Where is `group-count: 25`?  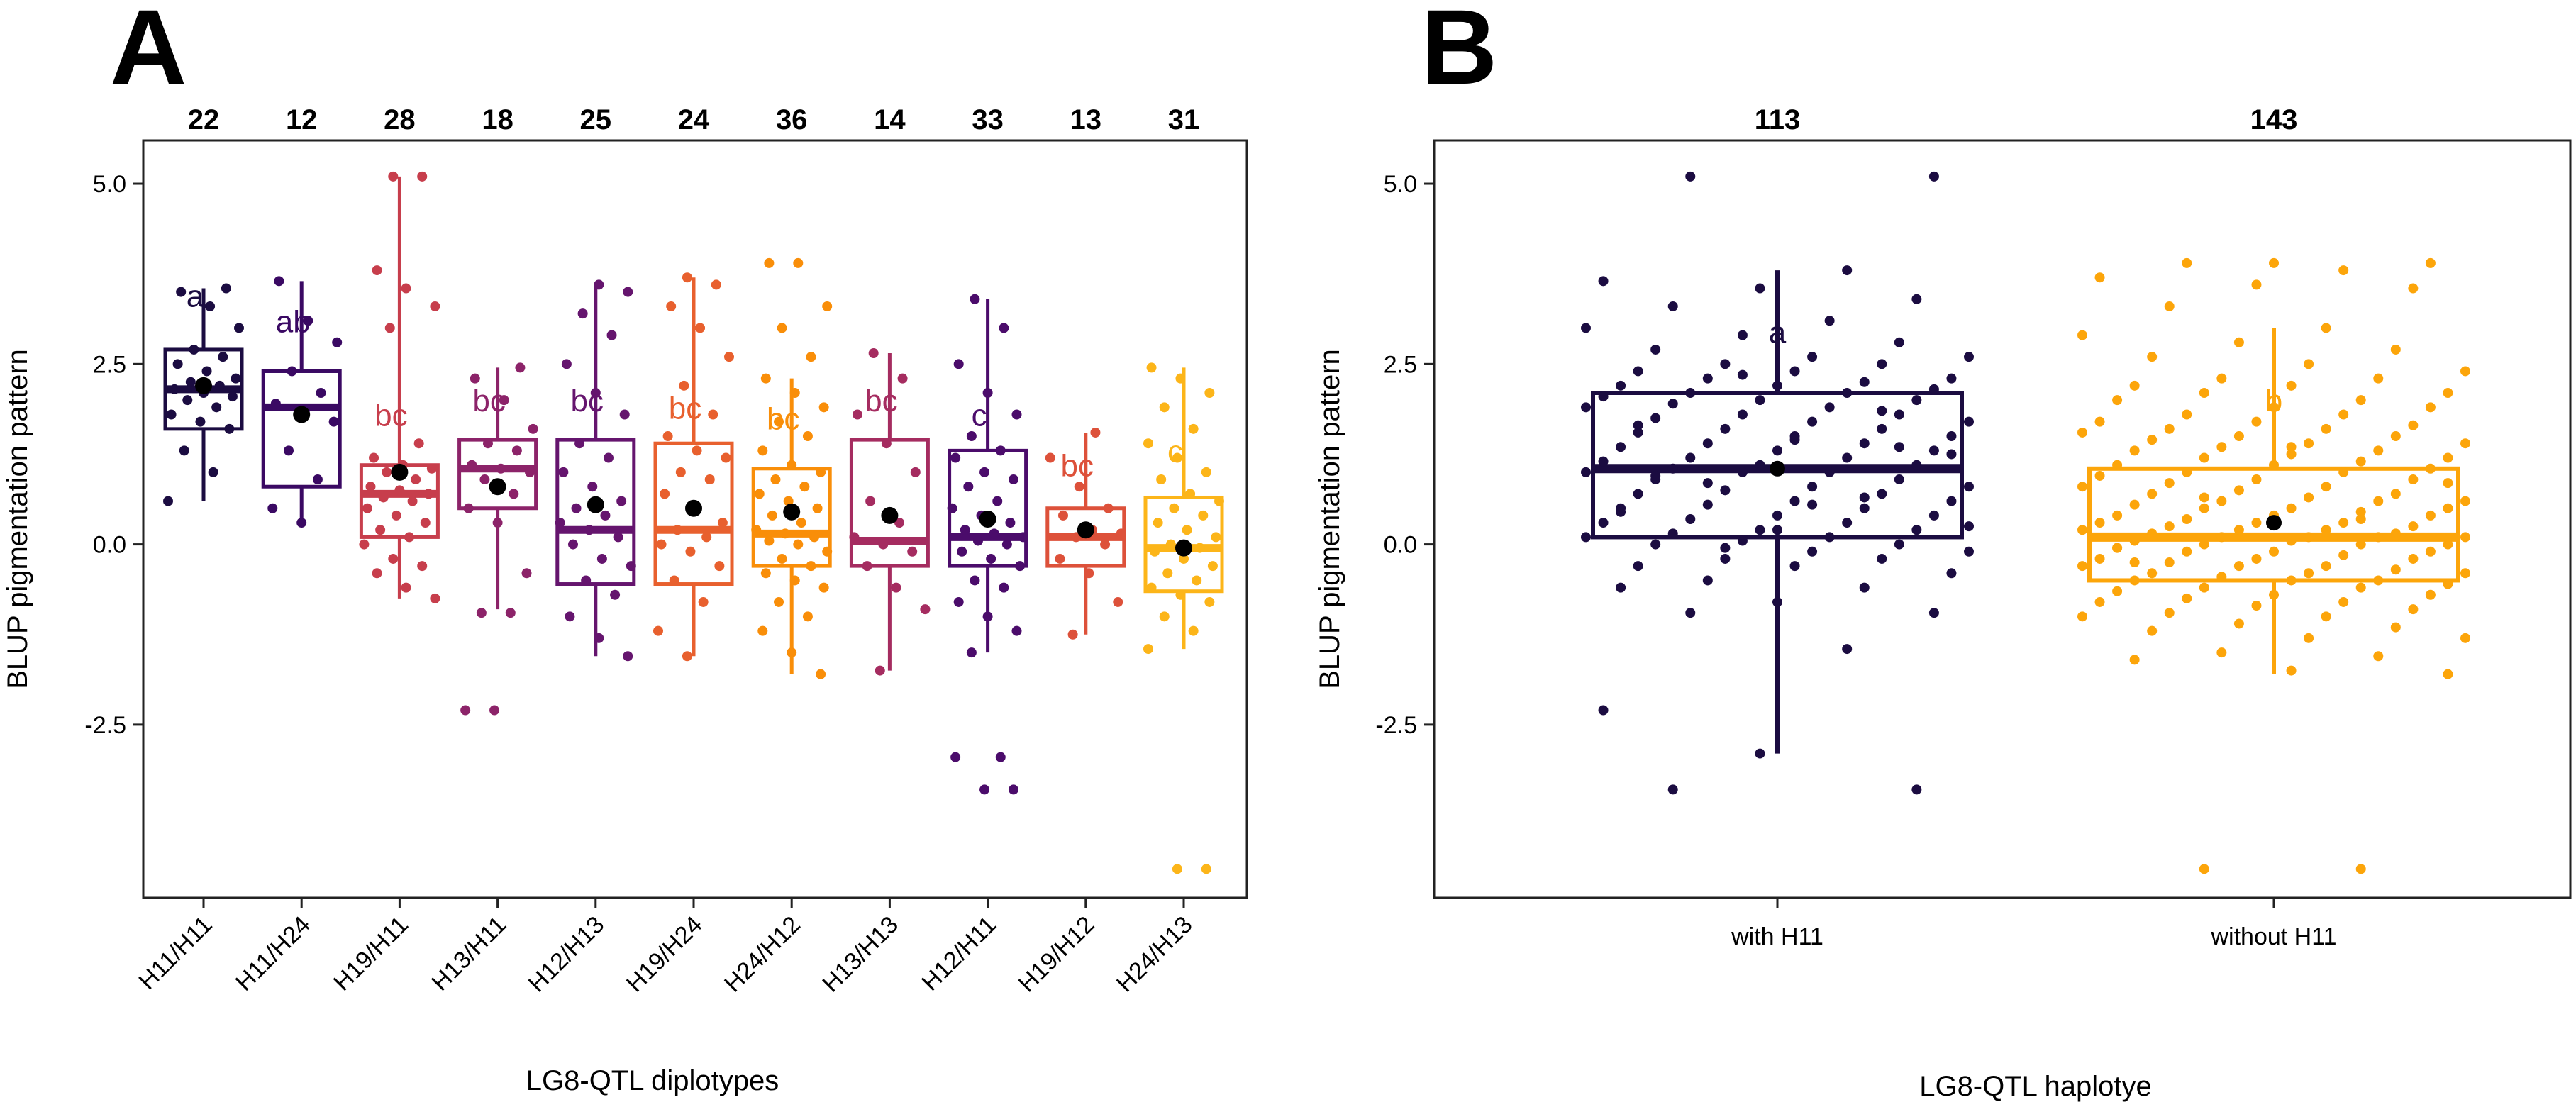 group-count: 25 is located at coordinates (596, 119).